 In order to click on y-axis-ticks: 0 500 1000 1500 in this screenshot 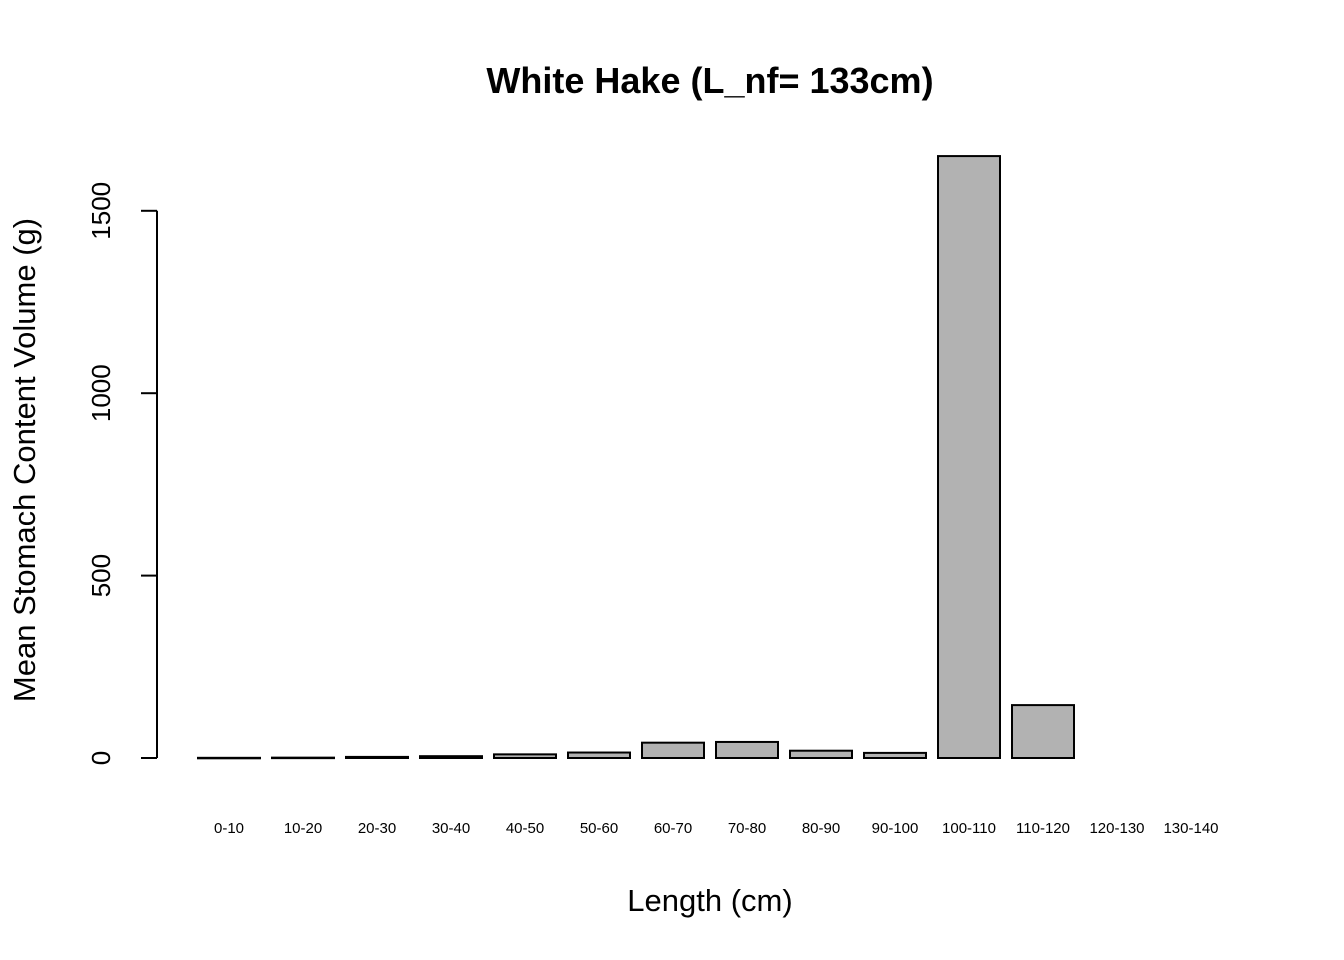, I will do `click(121, 473)`.